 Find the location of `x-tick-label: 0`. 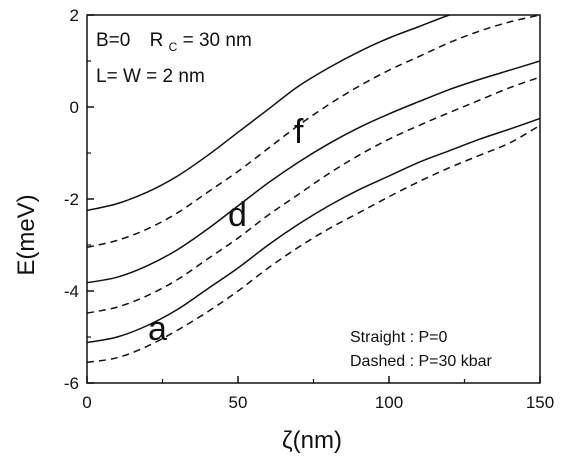

x-tick-label: 0 is located at coordinates (86, 402).